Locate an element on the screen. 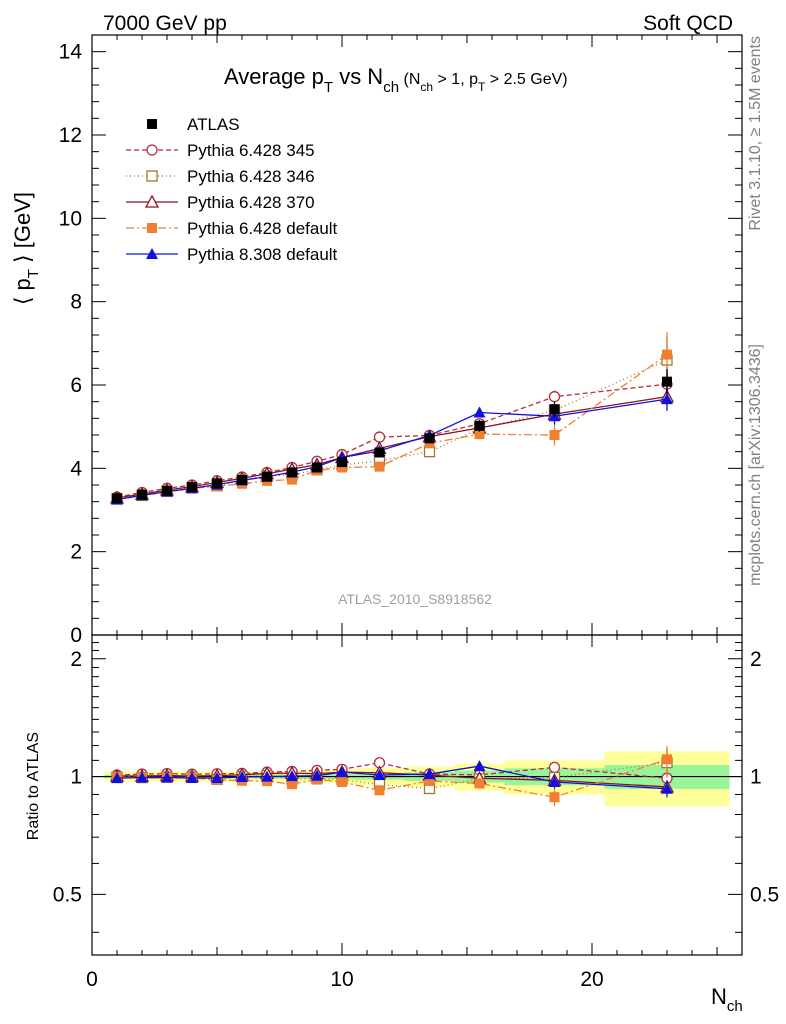 The image size is (786, 1024). y-tick-label: 8 is located at coordinates (76, 302).